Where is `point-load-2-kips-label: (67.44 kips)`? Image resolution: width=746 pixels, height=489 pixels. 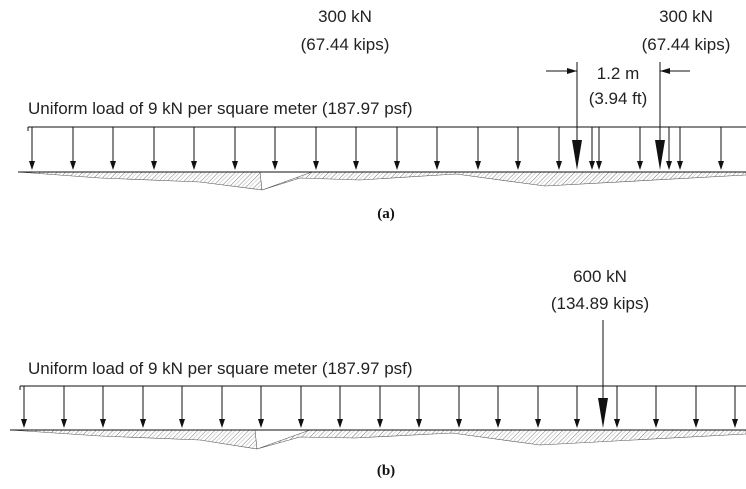
point-load-2-kips-label: (67.44 kips) is located at coordinates (686, 44).